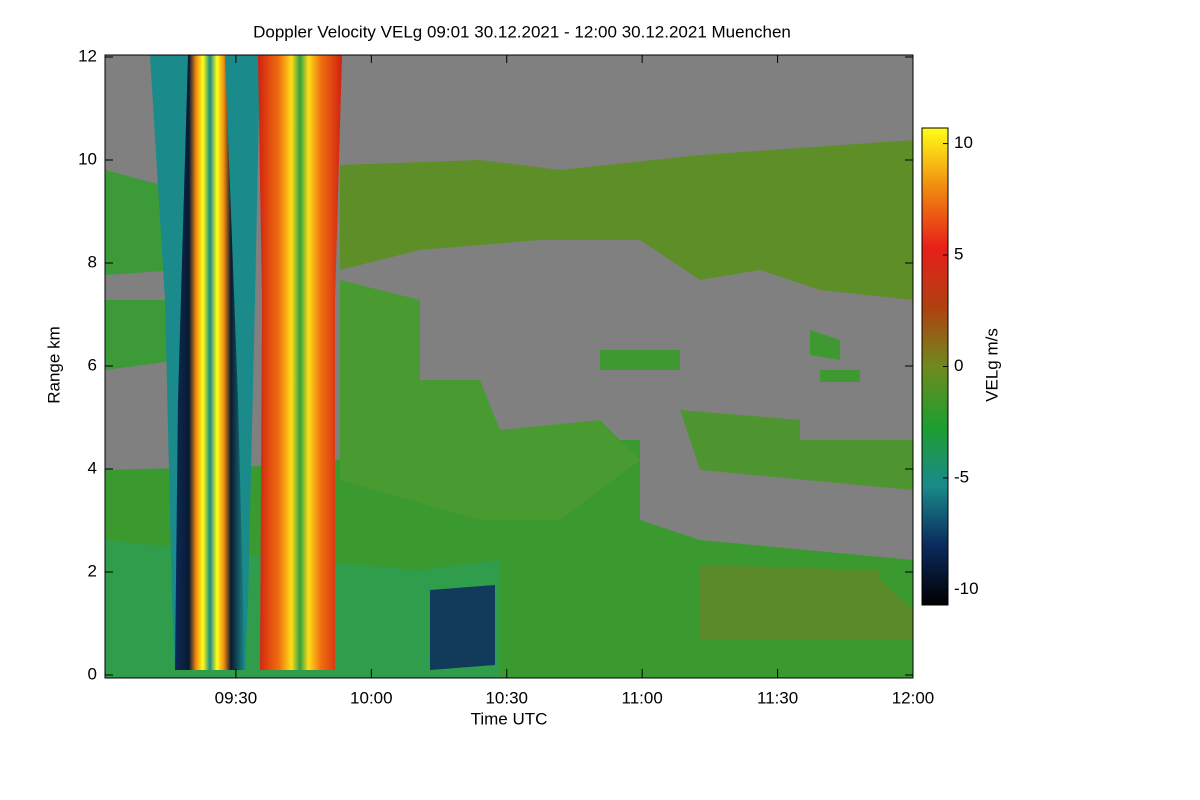  Describe the element at coordinates (958, 254) in the screenshot. I see `colorbar-tick-label: 5` at that location.